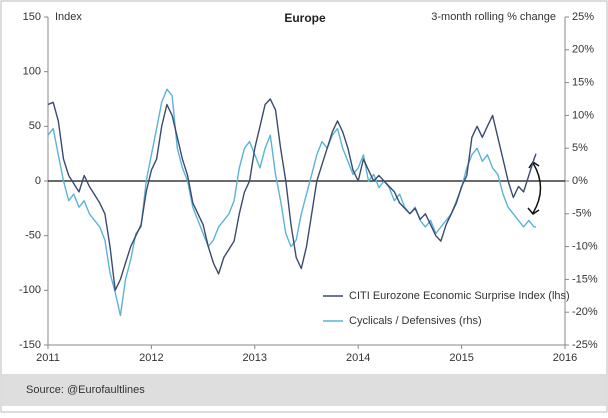 The image size is (608, 418). What do you see at coordinates (580, 148) in the screenshot?
I see `y2-tick-label: 5%` at bounding box center [580, 148].